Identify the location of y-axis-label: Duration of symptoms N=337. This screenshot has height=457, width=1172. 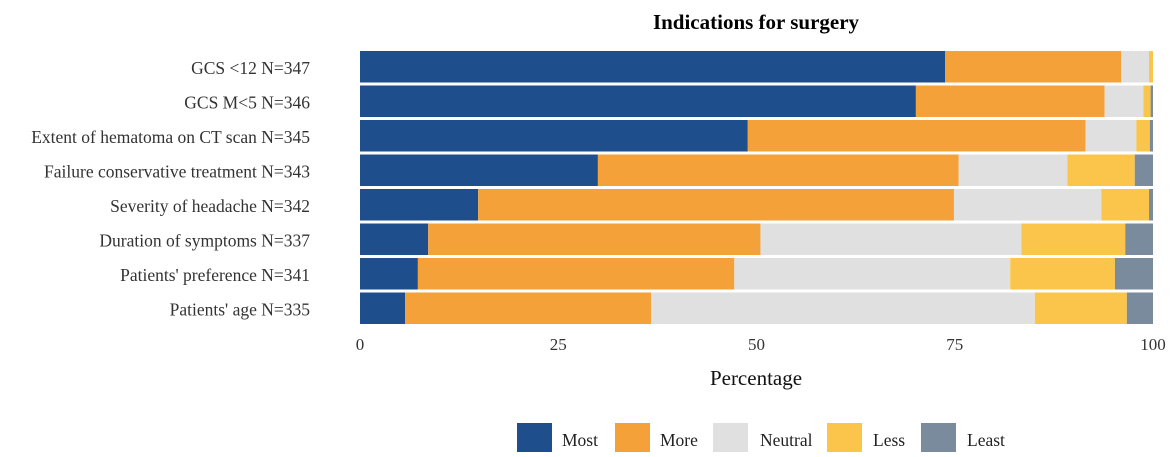
(204, 240).